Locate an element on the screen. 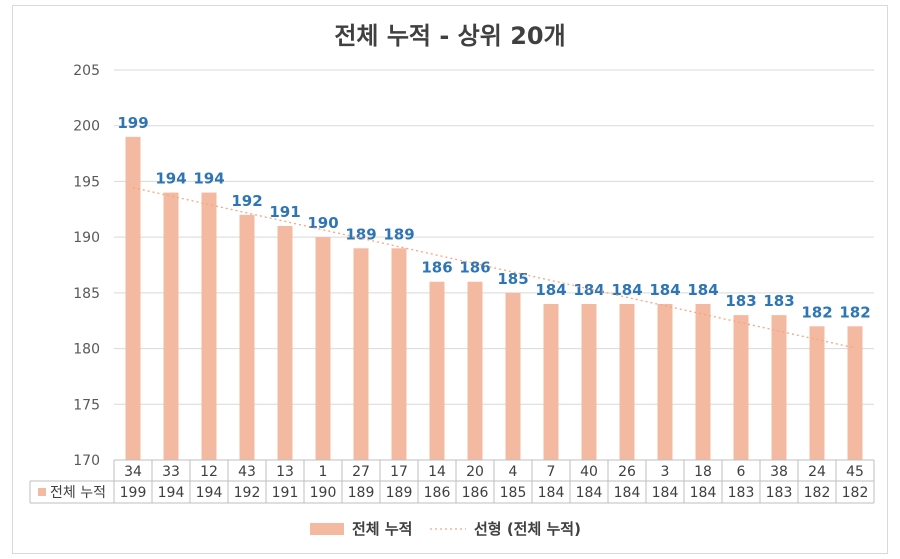 The width and height of the screenshot is (900, 559). data-label: 191 is located at coordinates (284, 212).